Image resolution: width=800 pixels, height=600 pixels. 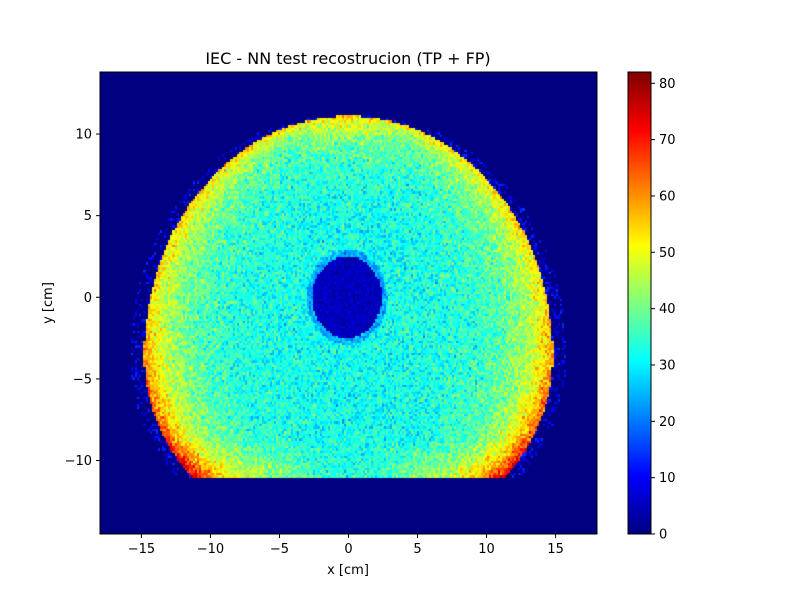 I want to click on x-tick-label: 15, so click(x=555, y=549).